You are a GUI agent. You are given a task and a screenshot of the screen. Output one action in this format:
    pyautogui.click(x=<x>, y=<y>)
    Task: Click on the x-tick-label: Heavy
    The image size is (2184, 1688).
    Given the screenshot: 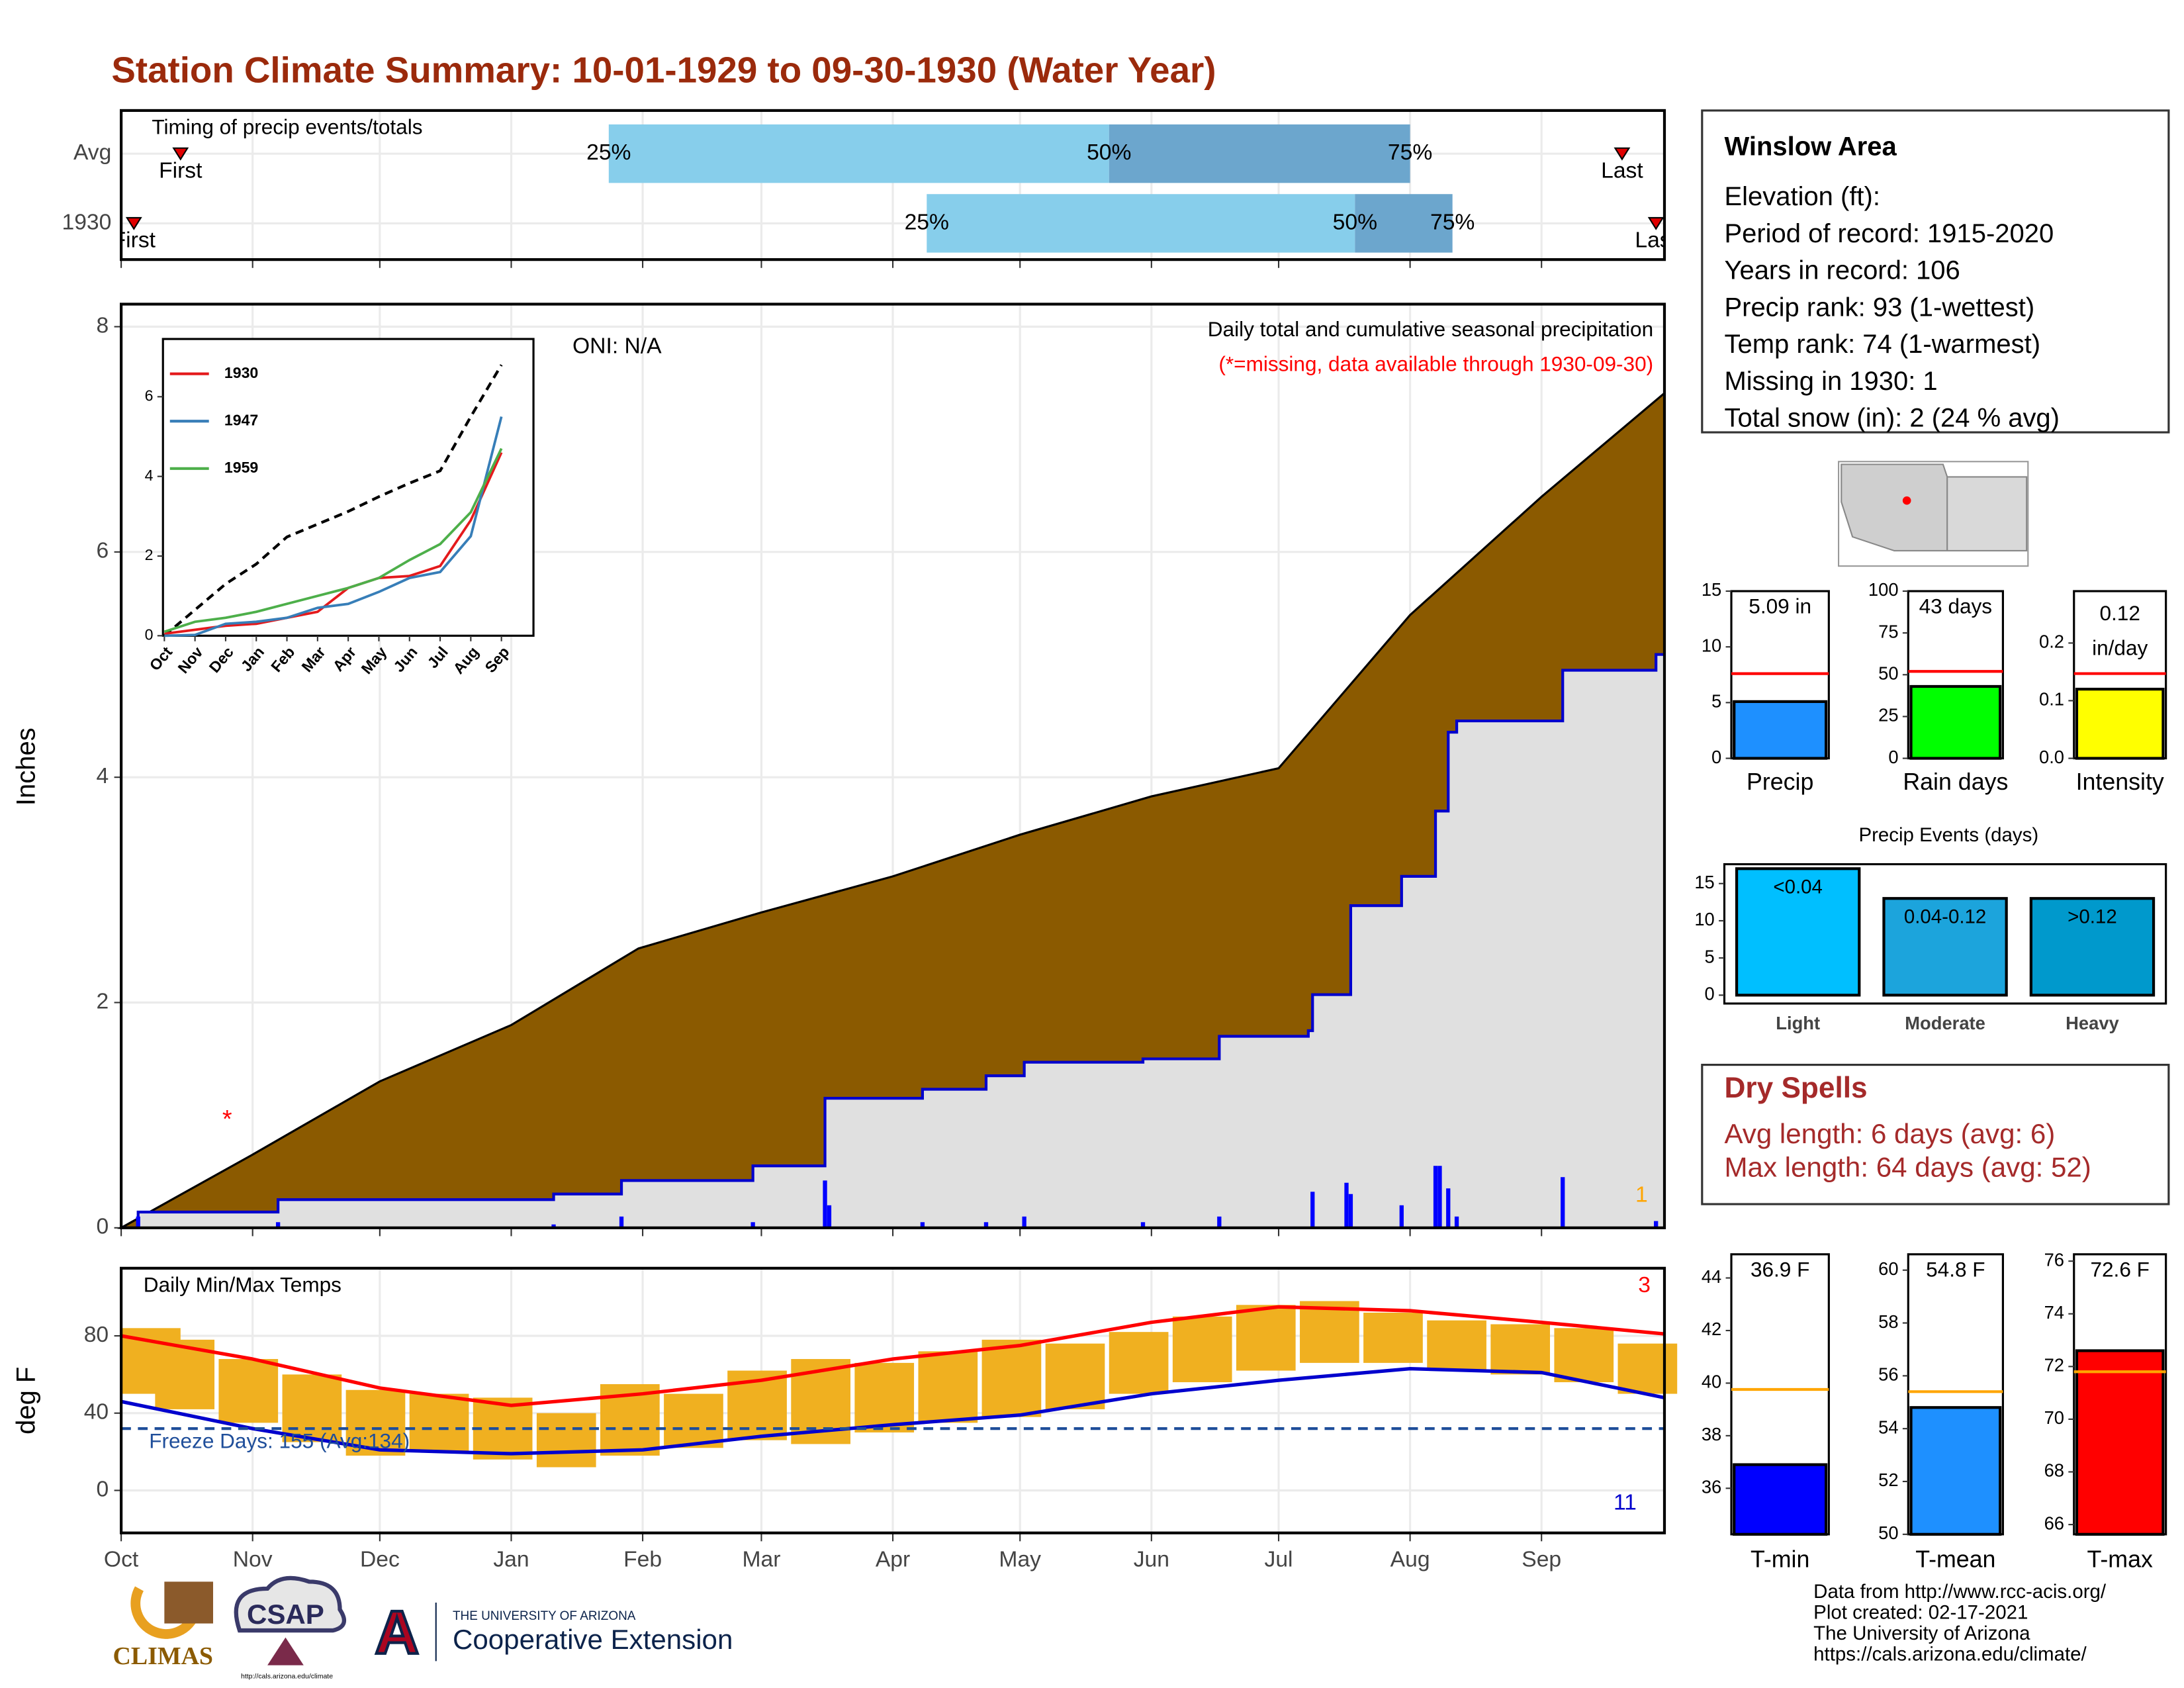 What is the action you would take?
    pyautogui.click(x=2092, y=1023)
    